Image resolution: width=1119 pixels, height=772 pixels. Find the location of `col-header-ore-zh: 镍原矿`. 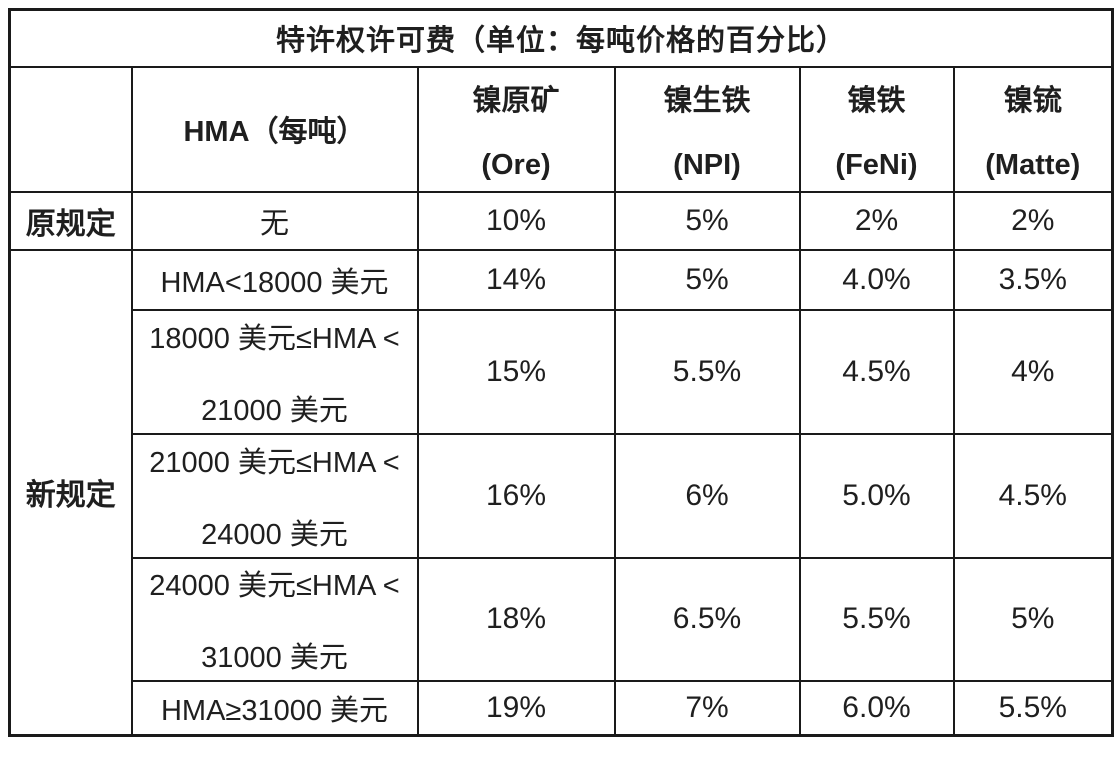

col-header-ore-zh: 镍原矿 is located at coordinates (516, 100).